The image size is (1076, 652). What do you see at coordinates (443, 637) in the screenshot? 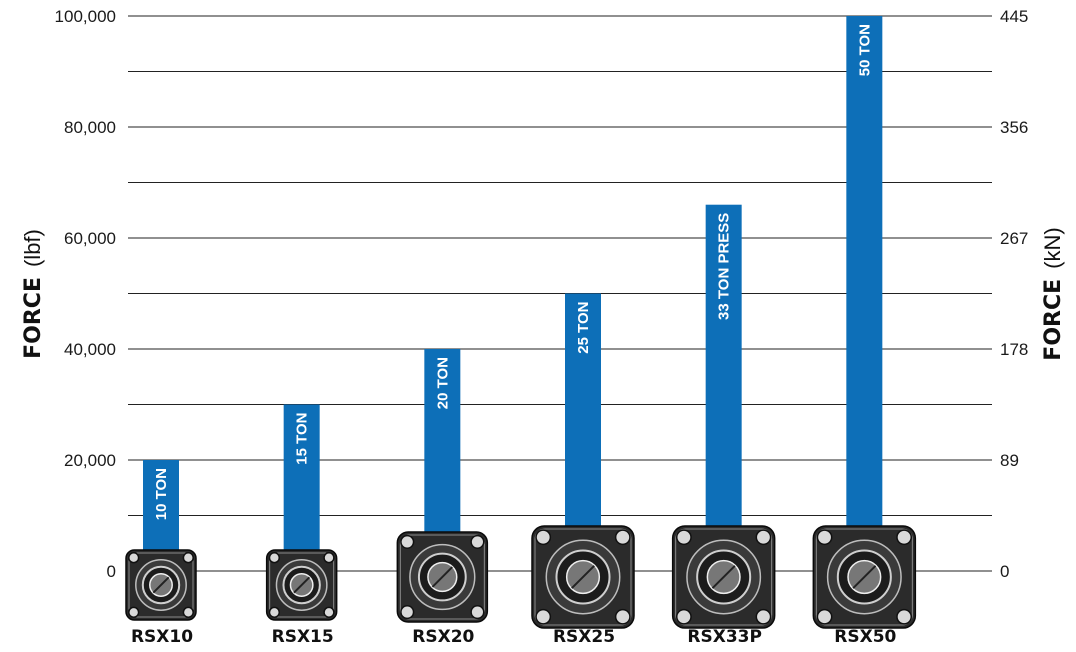
I see `x-category-label: RSX20` at bounding box center [443, 637].